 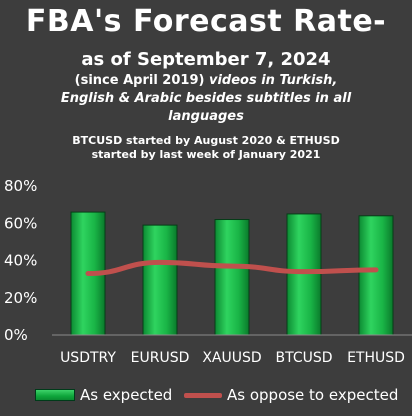 What do you see at coordinates (206, 140) in the screenshot?
I see `footnote-line-1: BTCUSD started by August 2020 & ETHUSD` at bounding box center [206, 140].